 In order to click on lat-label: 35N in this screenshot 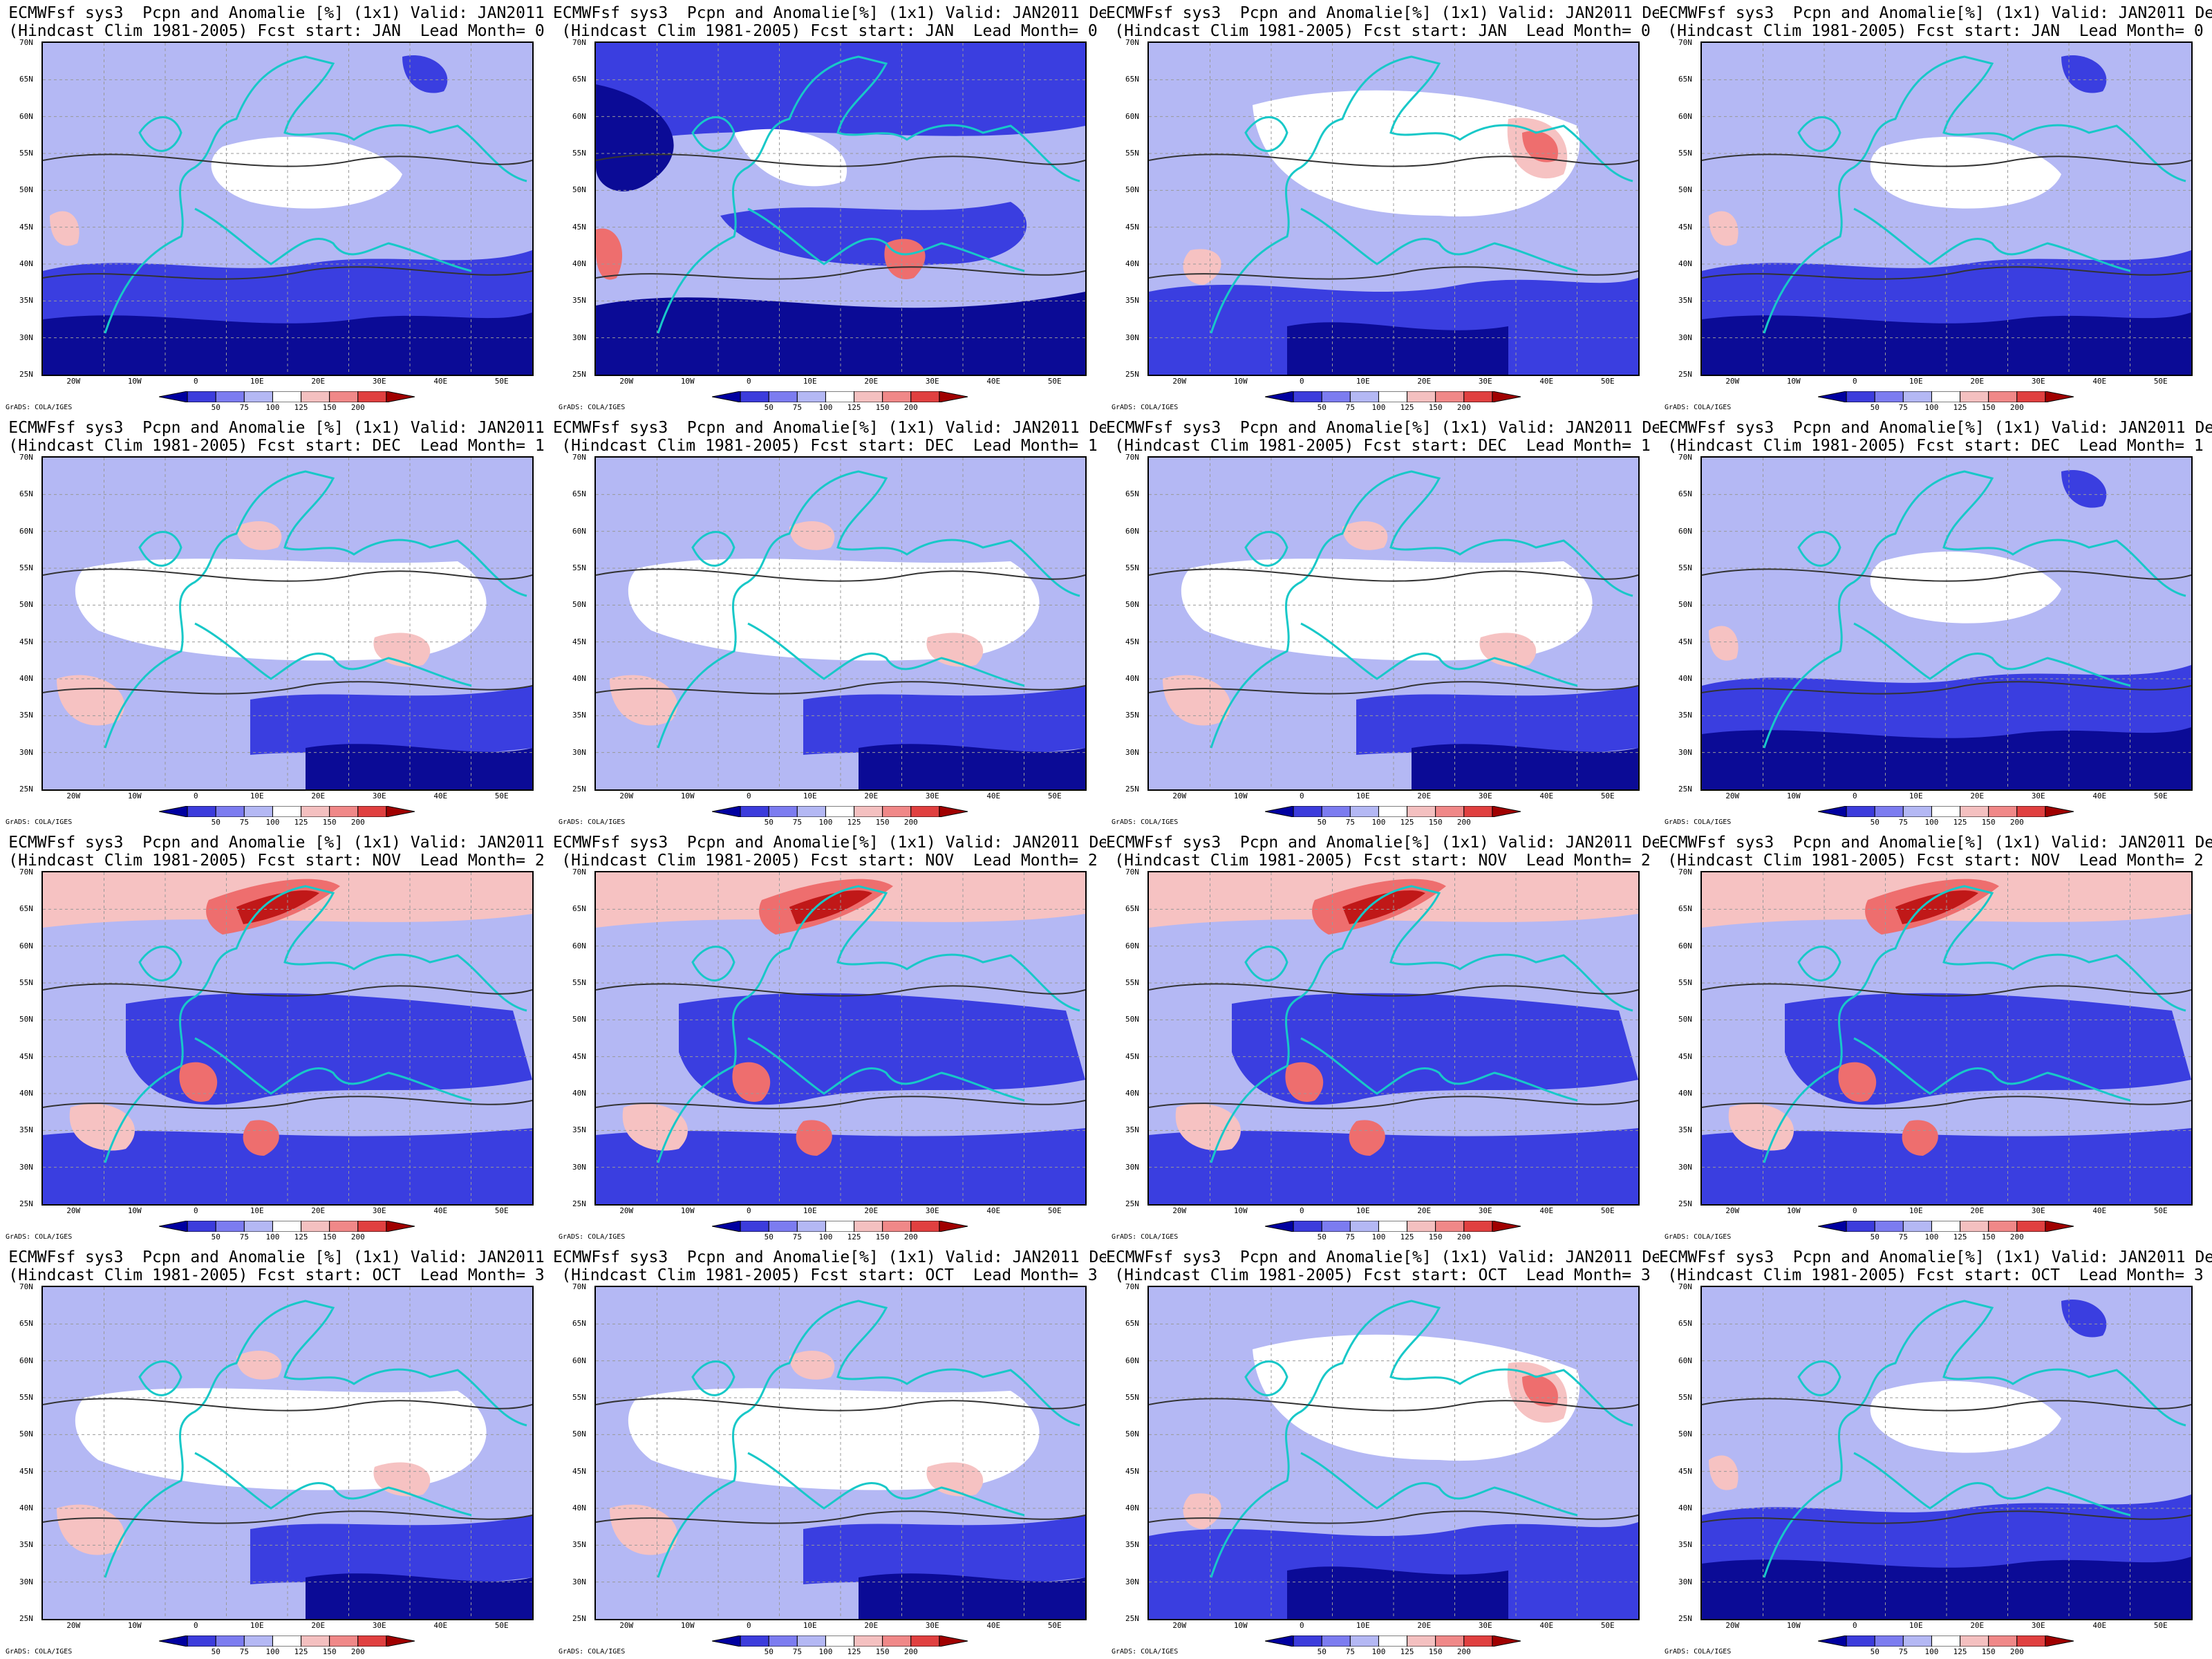, I will do `click(1132, 1130)`.